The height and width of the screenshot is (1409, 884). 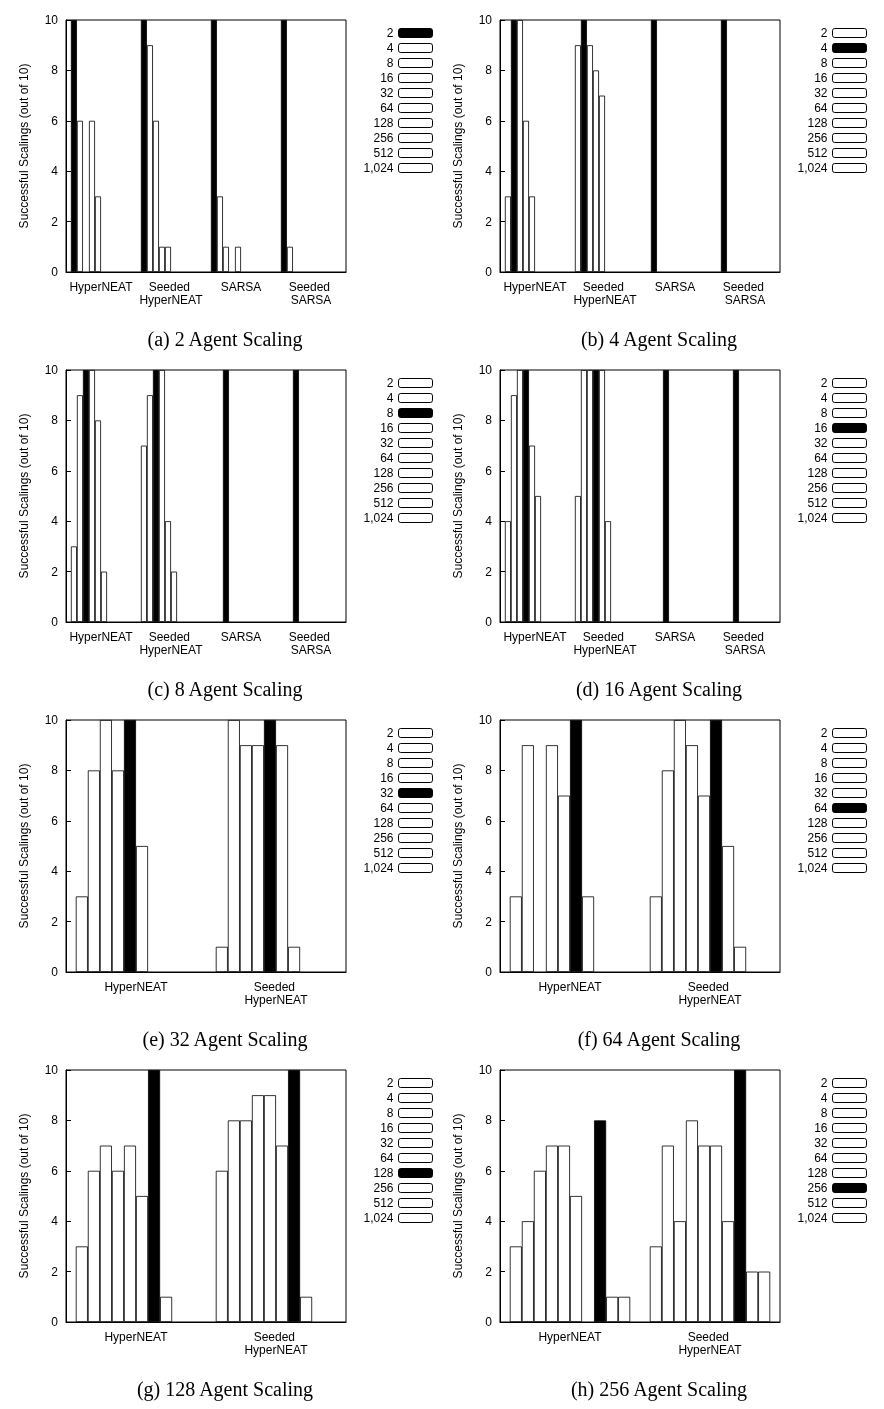 What do you see at coordinates (659, 1389) in the screenshot?
I see `text: (h) 256 Agent Scaling` at bounding box center [659, 1389].